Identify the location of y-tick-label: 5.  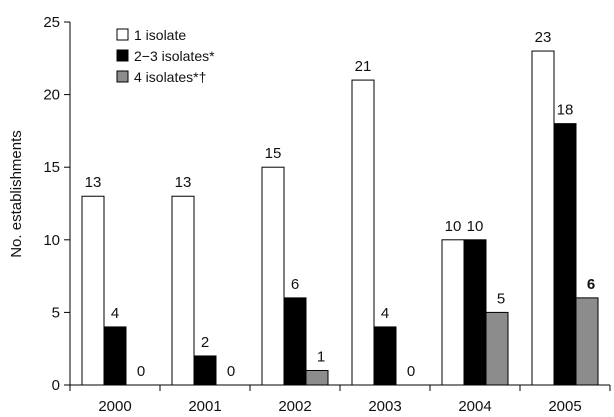
(56, 312).